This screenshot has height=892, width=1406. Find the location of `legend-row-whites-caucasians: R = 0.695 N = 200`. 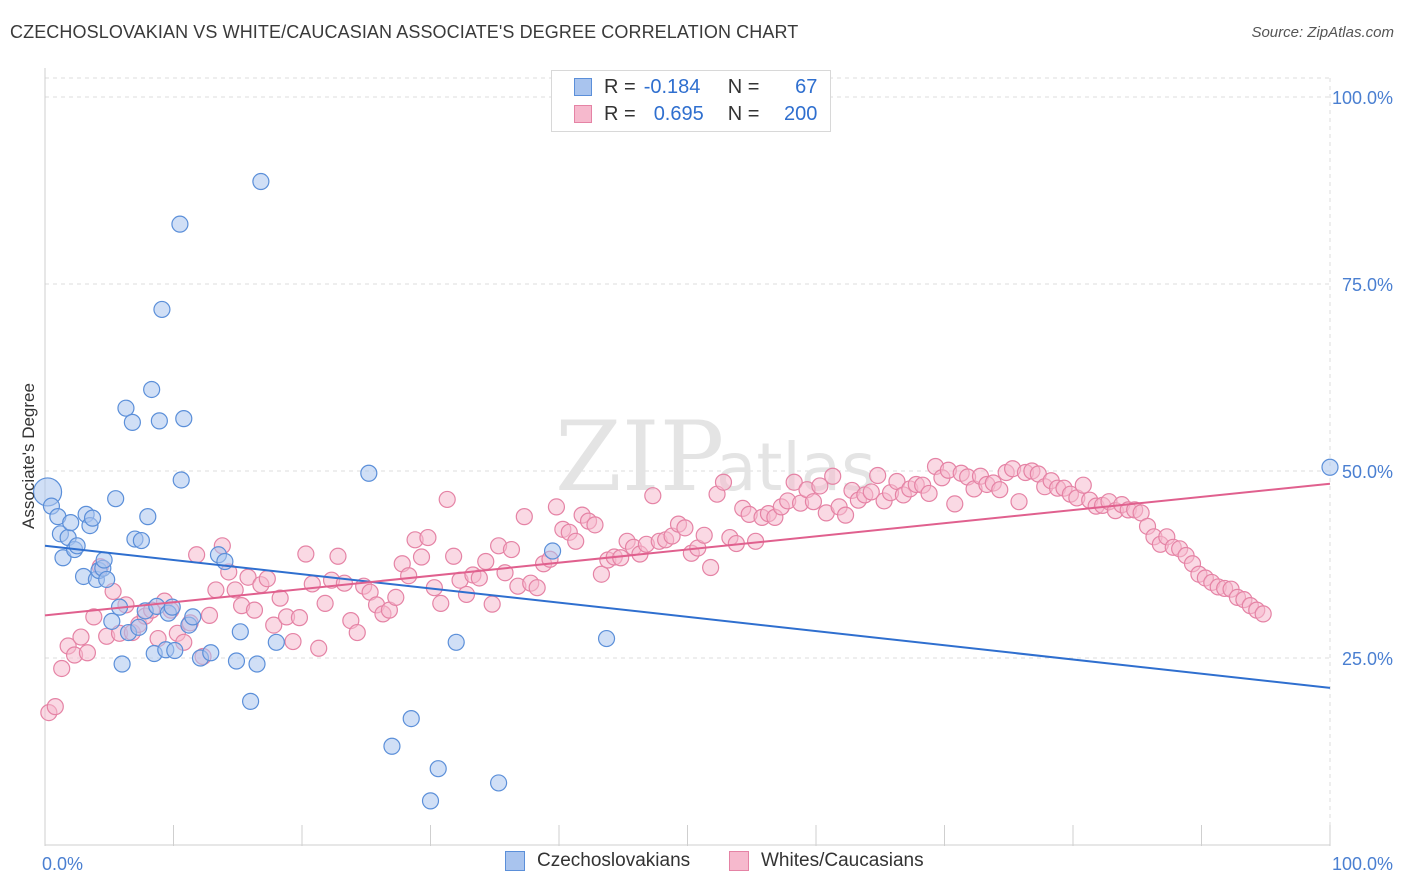

legend-row-whites-caucasians: R = 0.695 N = 200 is located at coordinates (695, 114).